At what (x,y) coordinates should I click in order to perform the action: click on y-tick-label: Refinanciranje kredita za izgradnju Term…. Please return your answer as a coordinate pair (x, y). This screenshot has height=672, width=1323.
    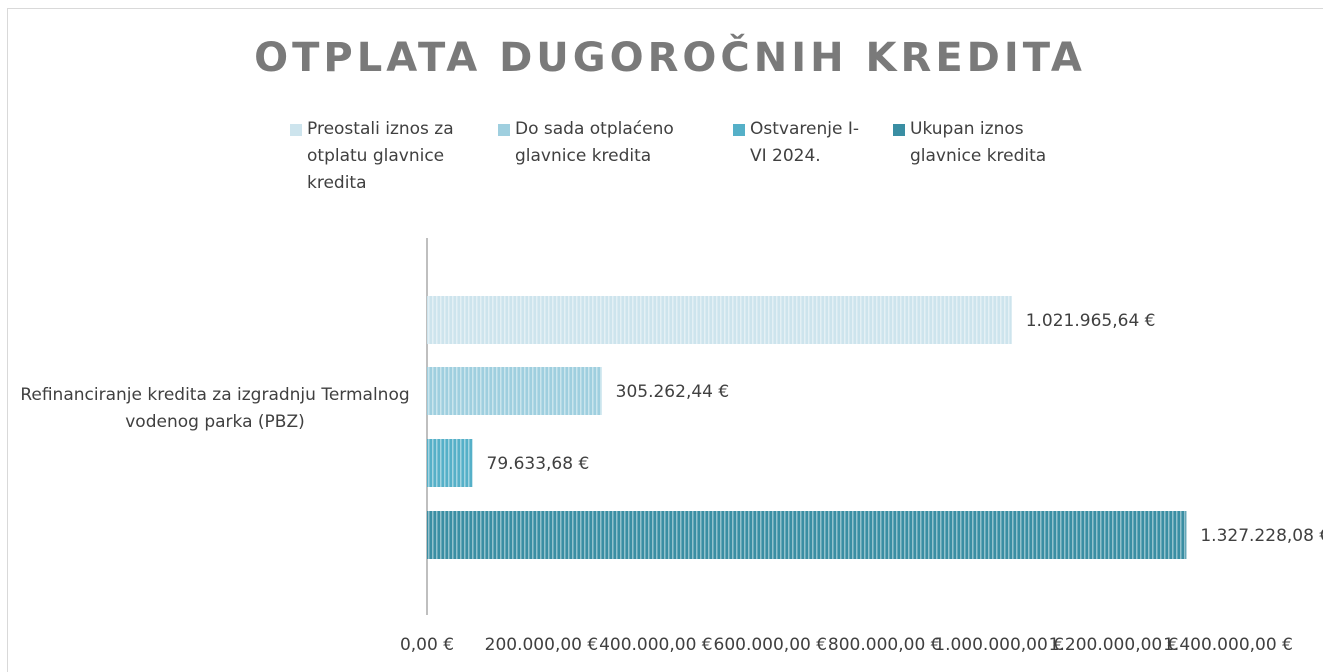
    Looking at the image, I should click on (215, 408).